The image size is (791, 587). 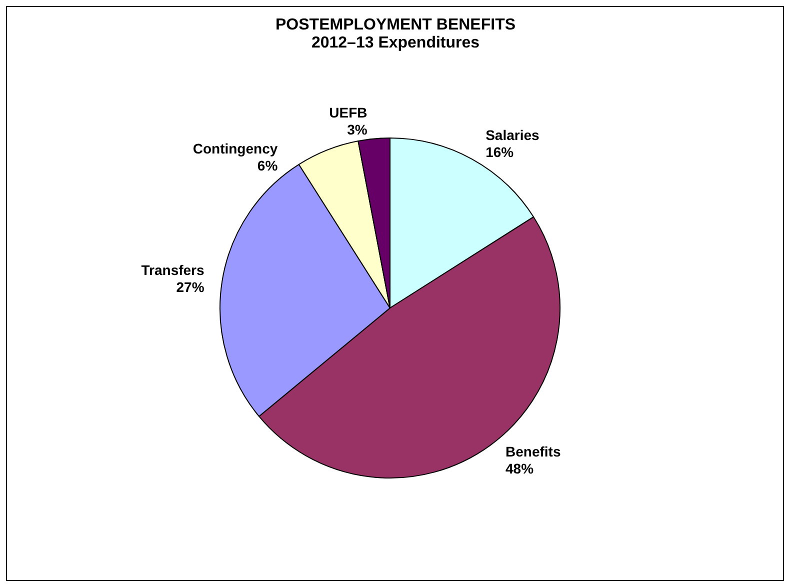 What do you see at coordinates (500, 152) in the screenshot?
I see `data-label: 16%` at bounding box center [500, 152].